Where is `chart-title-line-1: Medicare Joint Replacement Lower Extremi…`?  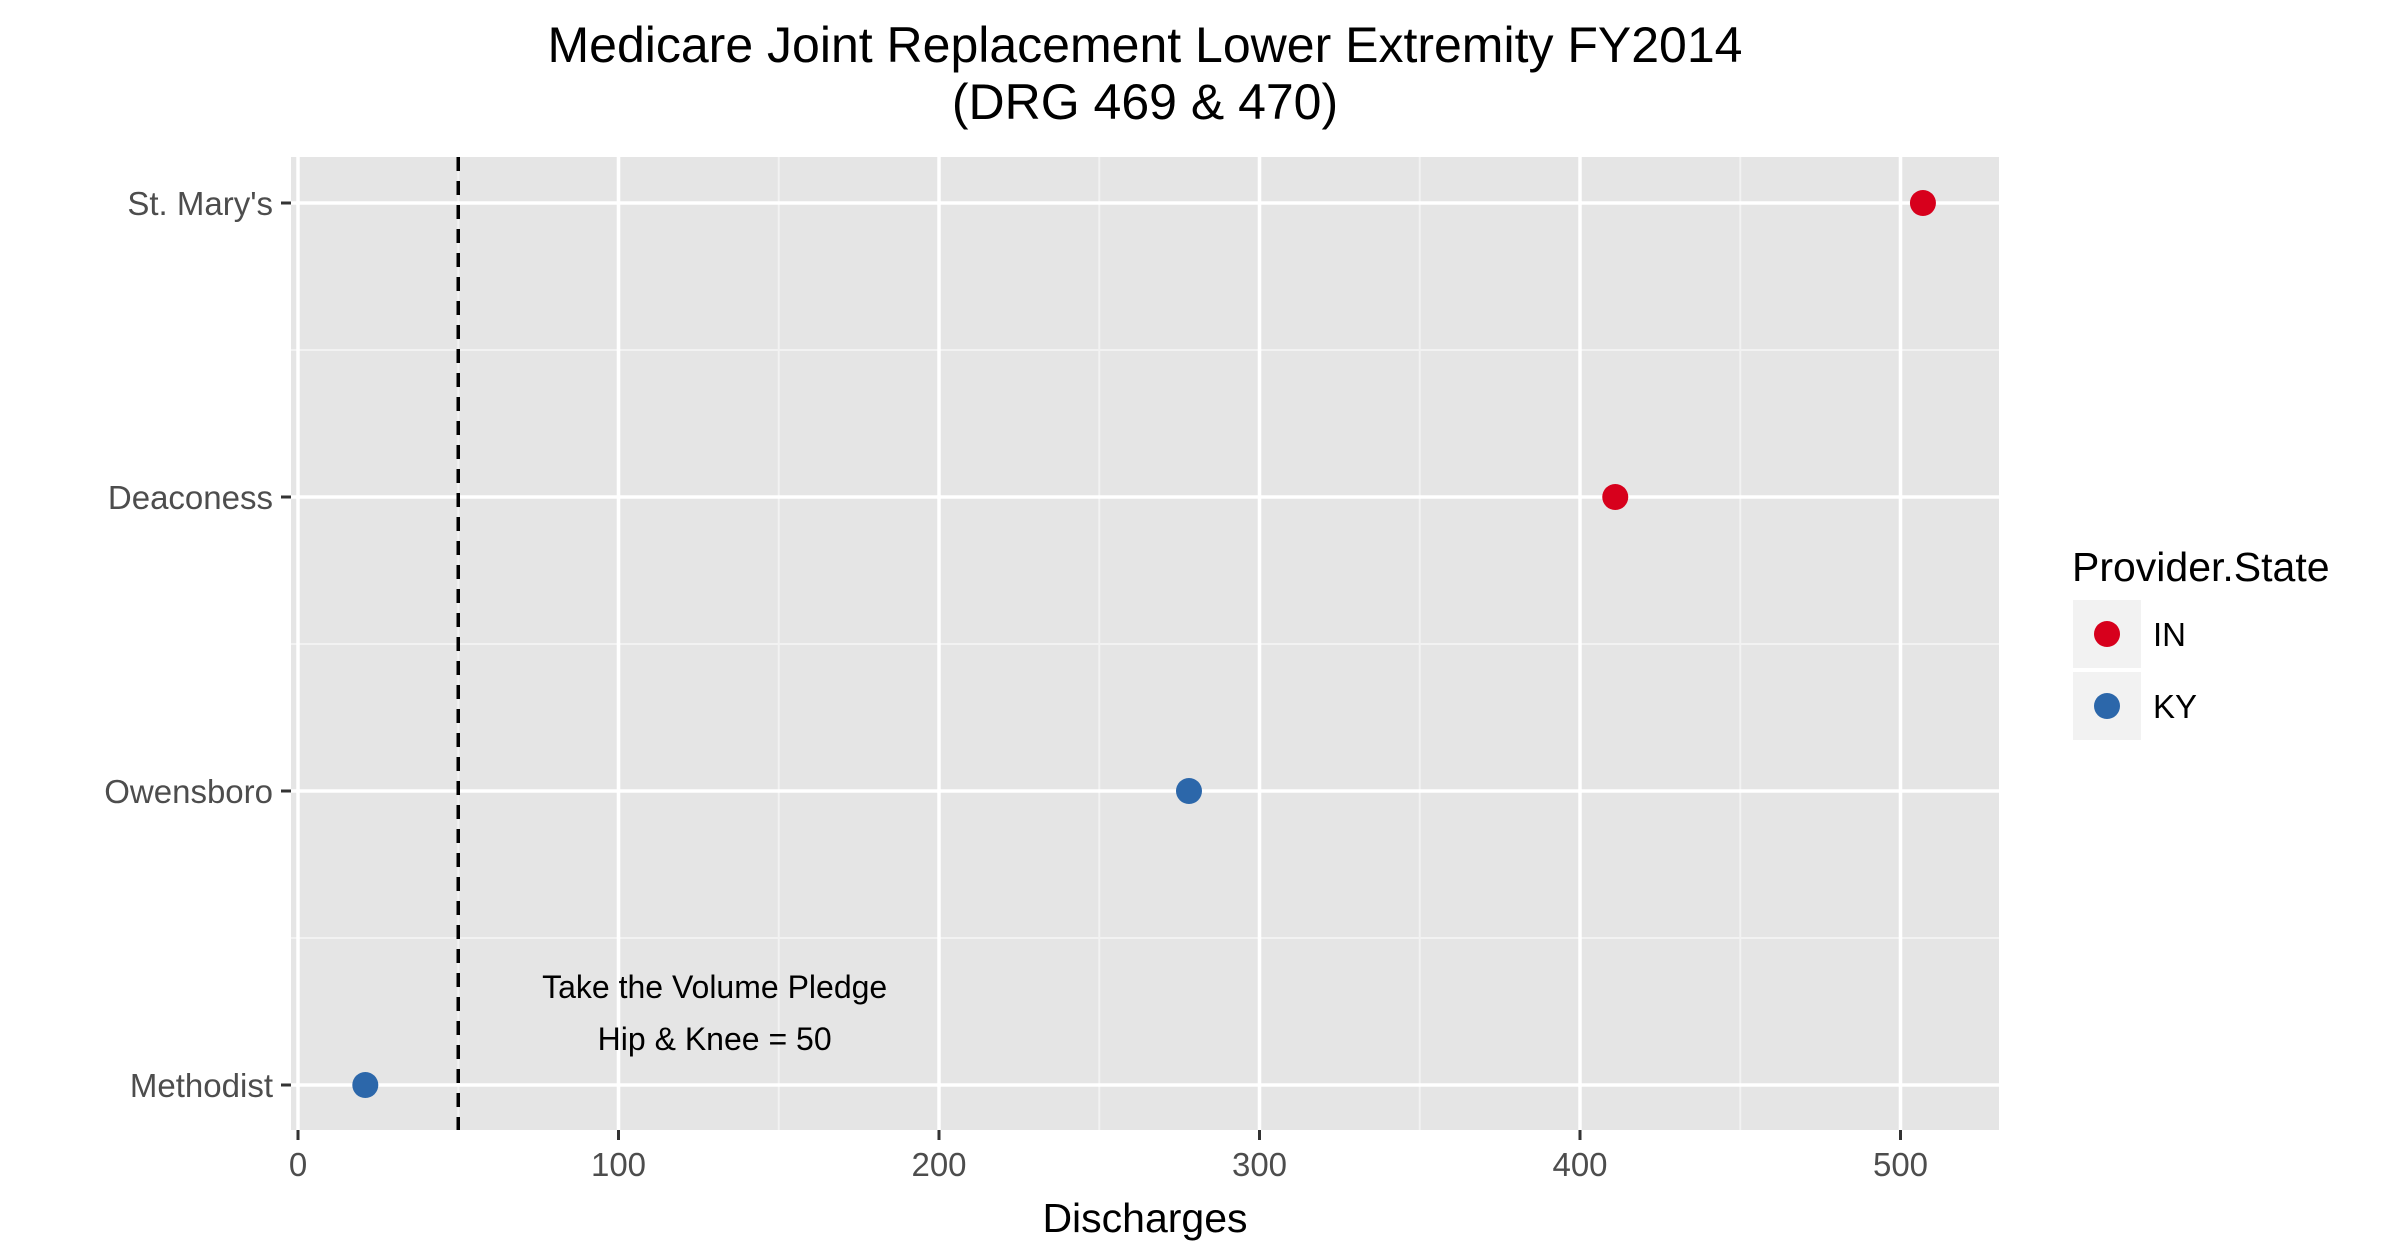
chart-title-line-1: Medicare Joint Replacement Lower Extremi… is located at coordinates (1145, 45).